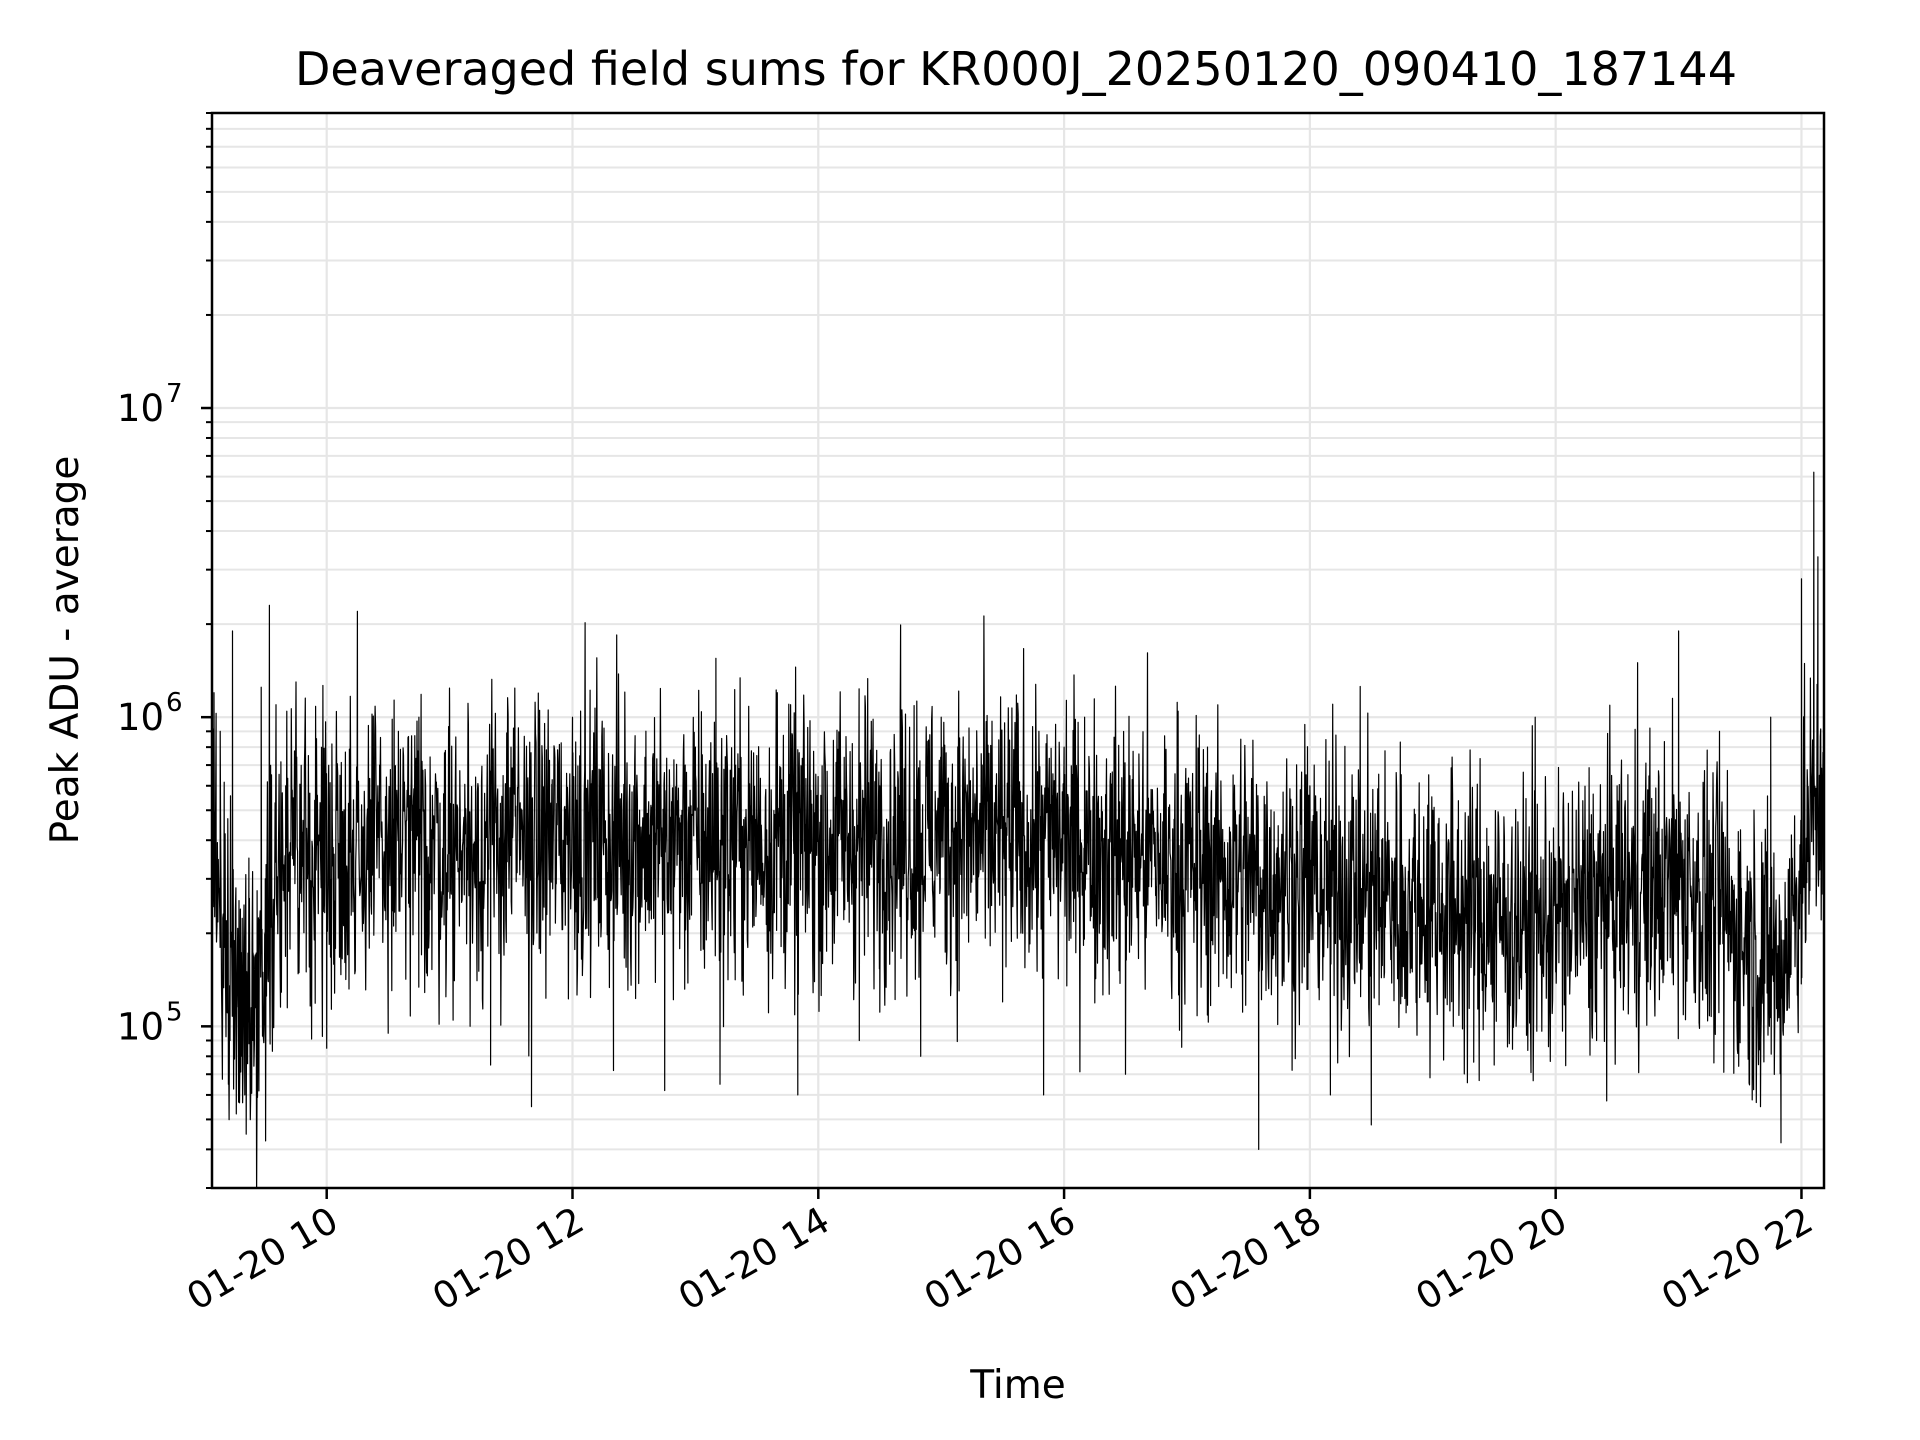 The image size is (1920, 1440). Describe the element at coordinates (174, 394) in the screenshot. I see `y-tick-label-exponent: 7` at that location.